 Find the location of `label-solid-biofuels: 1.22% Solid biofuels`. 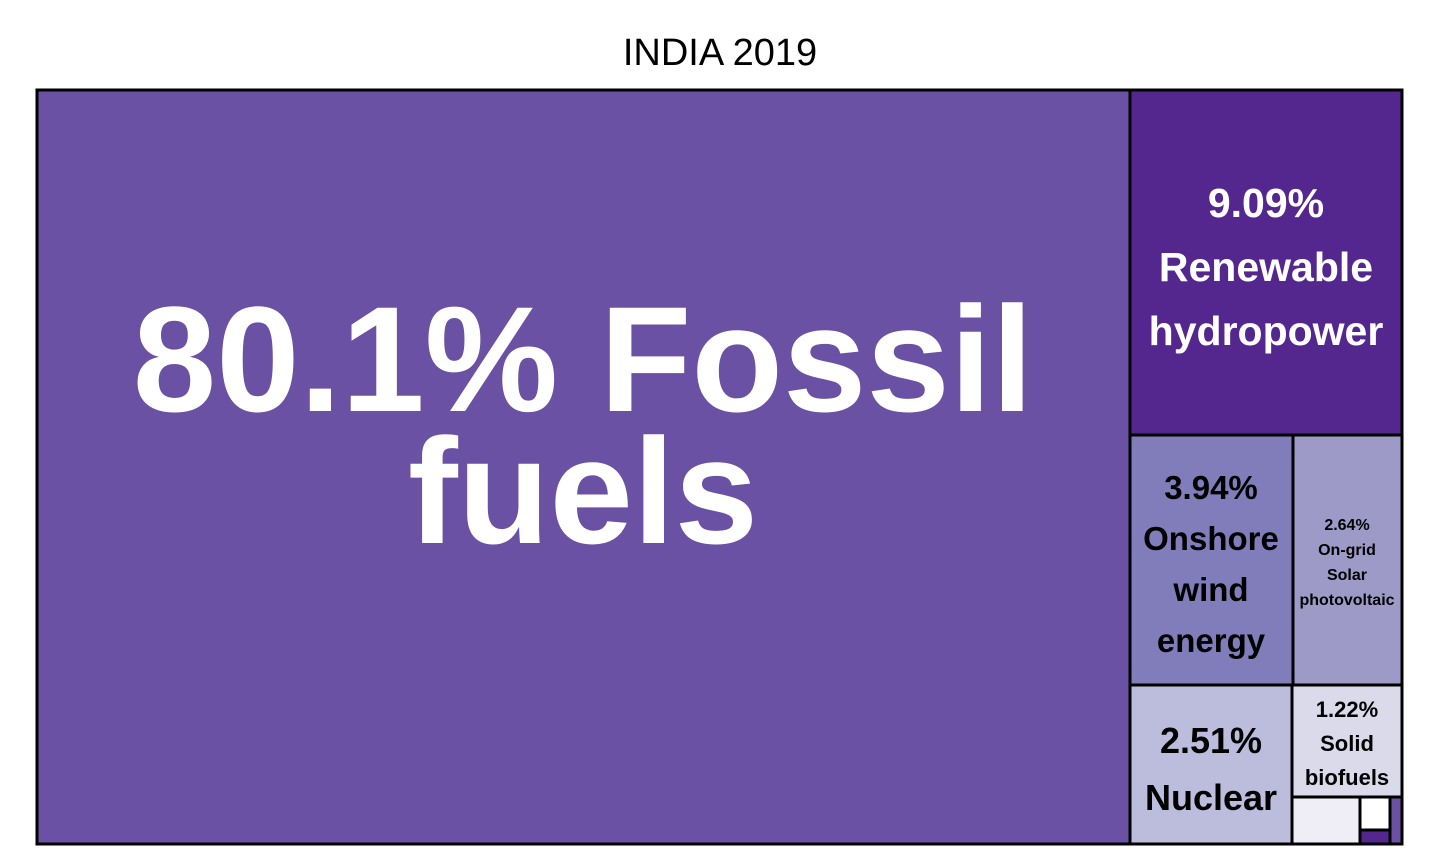

label-solid-biofuels: 1.22% Solid biofuels is located at coordinates (1347, 743).